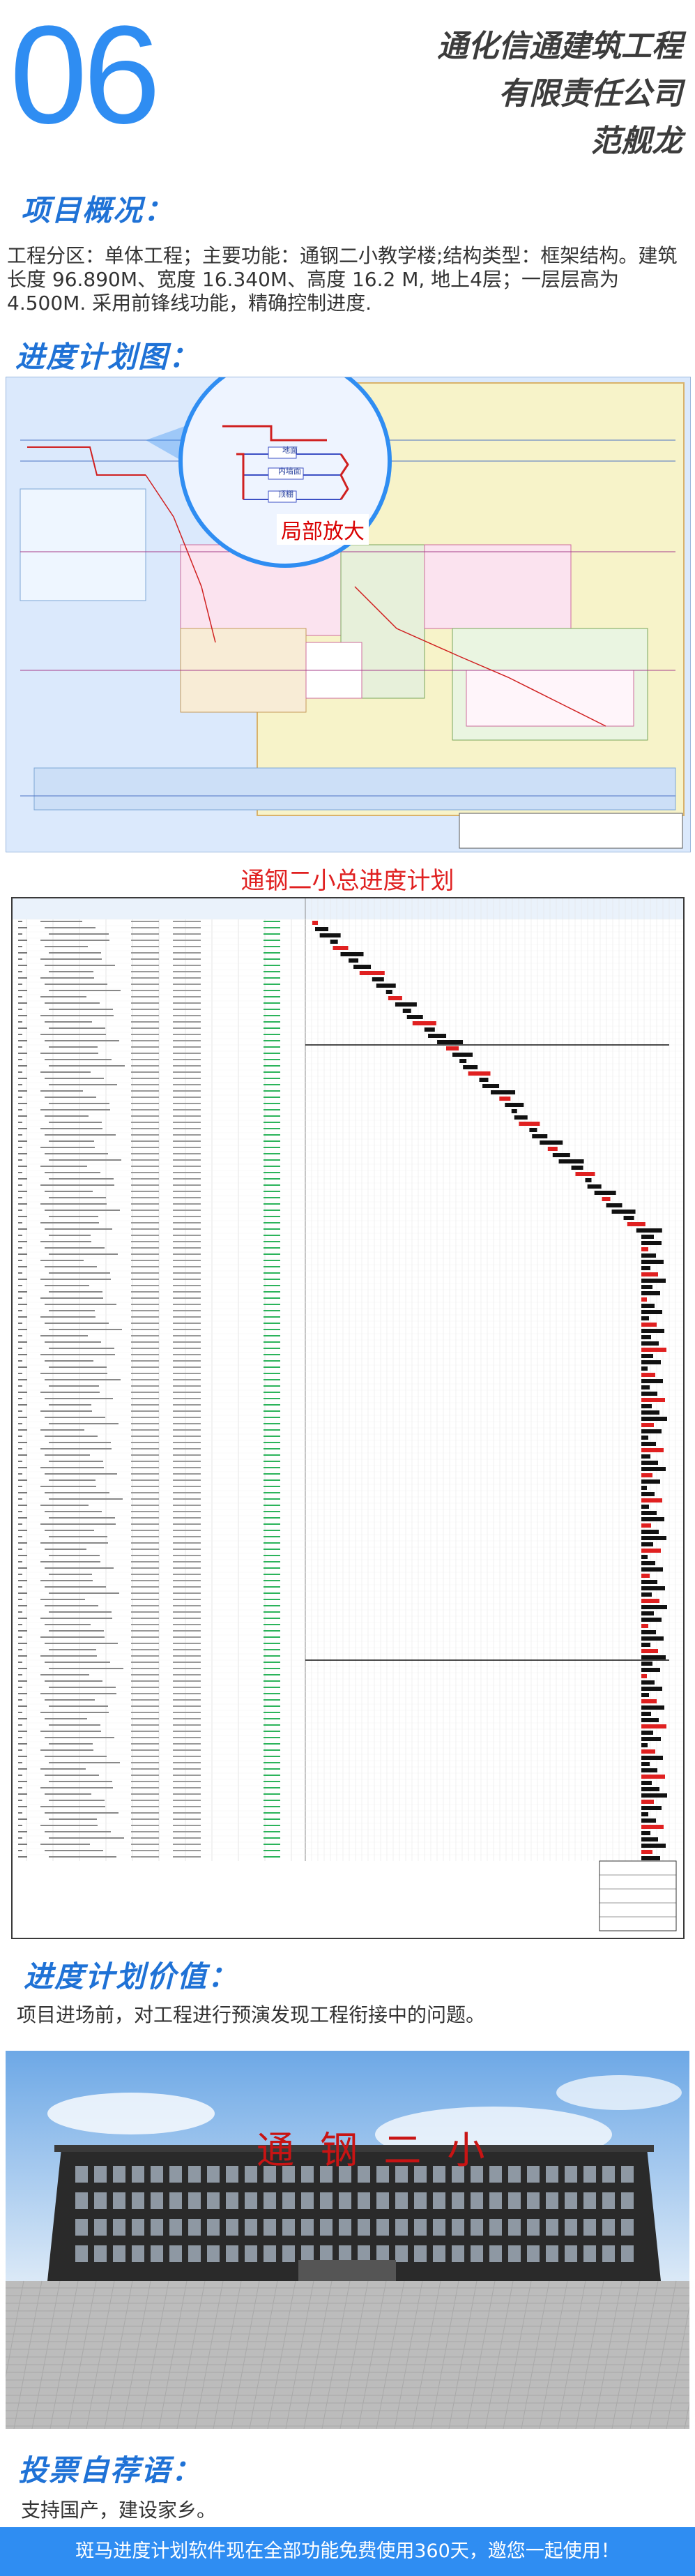 Image resolution: width=695 pixels, height=2576 pixels. What do you see at coordinates (131, 1976) in the screenshot?
I see `value-title: 进度计划价值：` at bounding box center [131, 1976].